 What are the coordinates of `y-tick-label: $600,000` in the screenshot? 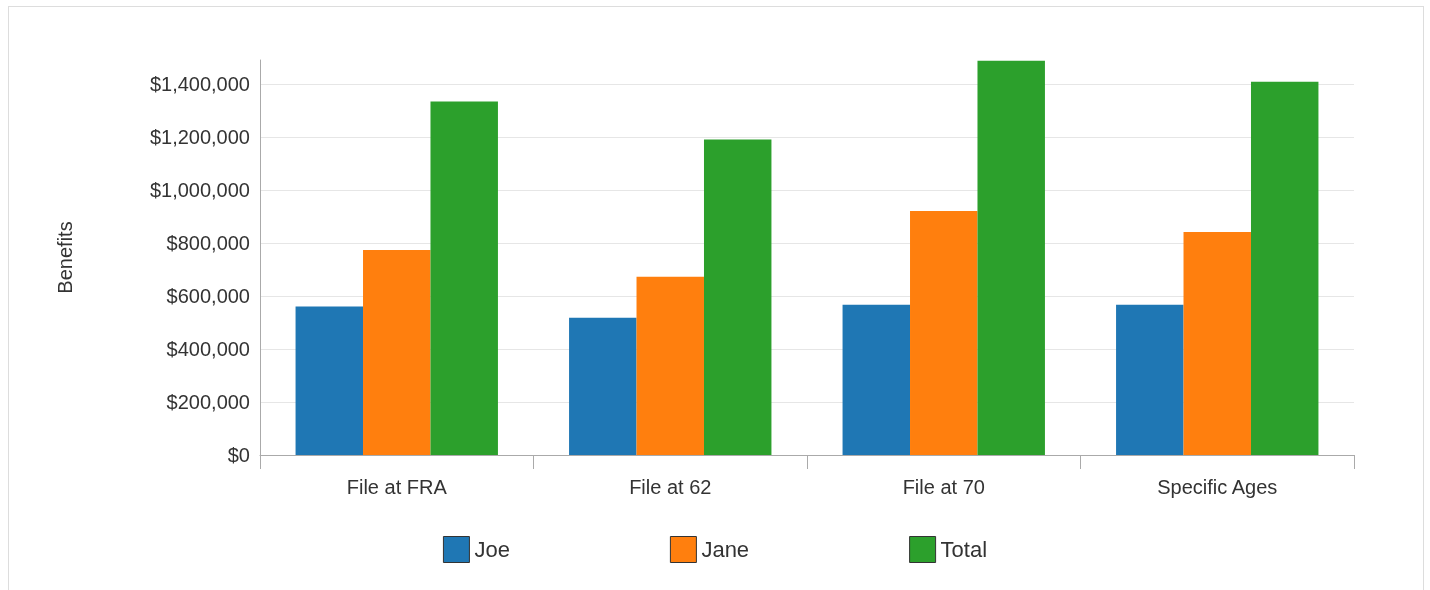 It's located at (208, 295).